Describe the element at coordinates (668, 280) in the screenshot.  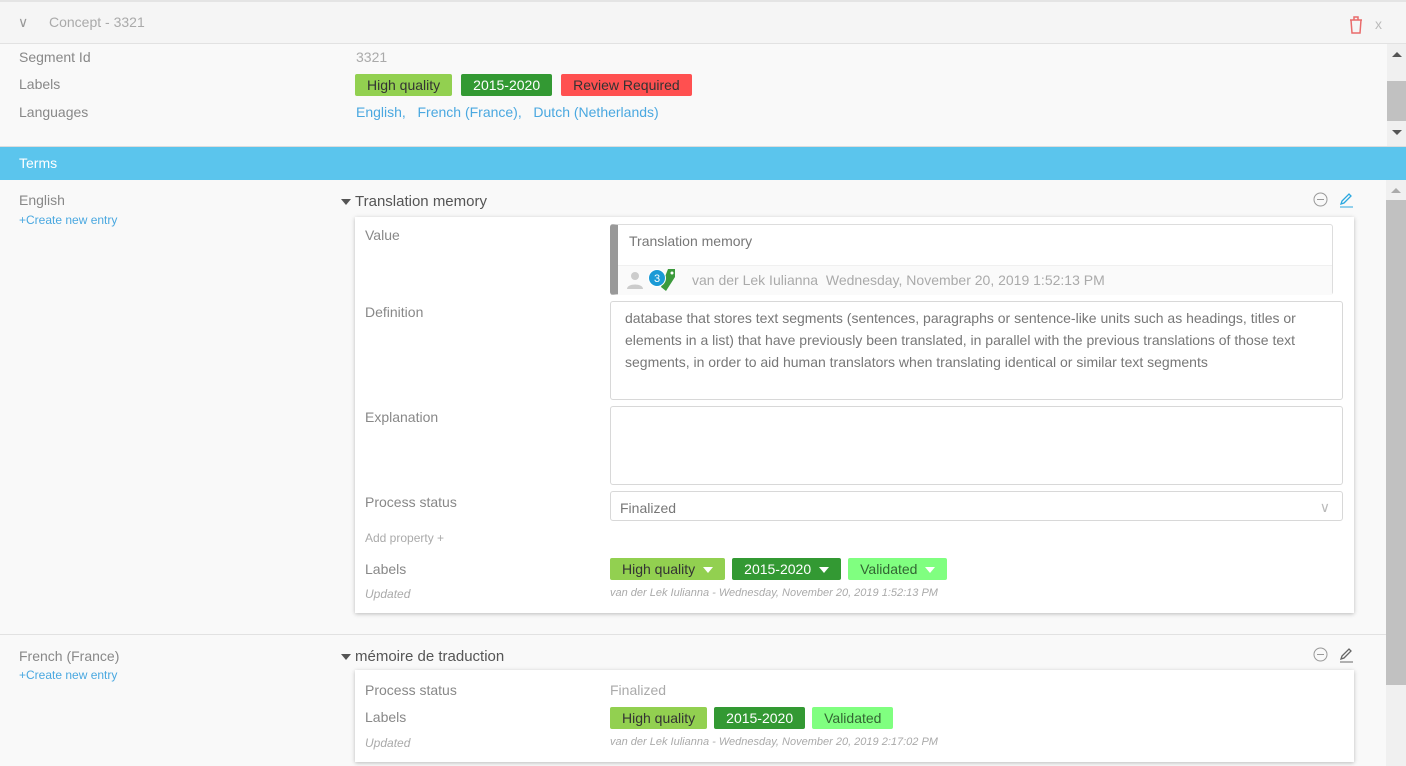
I see `tag-icon` at that location.